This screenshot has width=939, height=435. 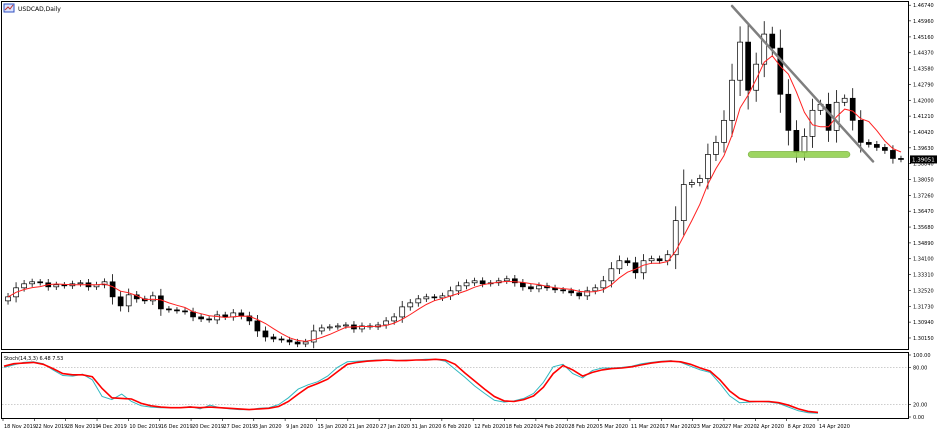 I want to click on price-tick-label: 1.35680, so click(x=923, y=228).